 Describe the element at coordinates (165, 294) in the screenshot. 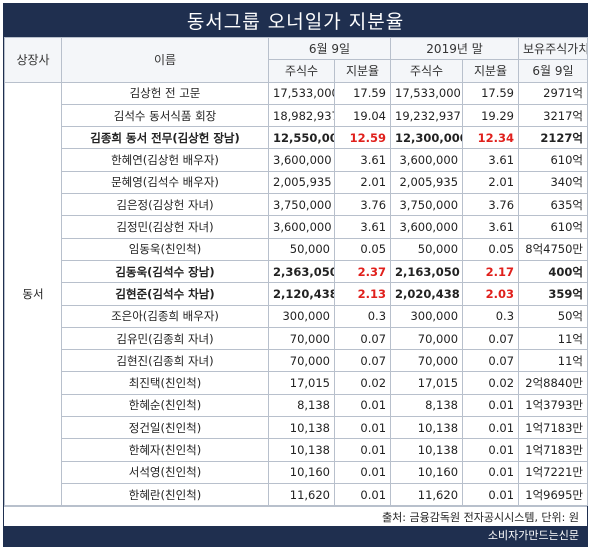

I see `person-name-cell: 김현준(김석수 차남)` at that location.